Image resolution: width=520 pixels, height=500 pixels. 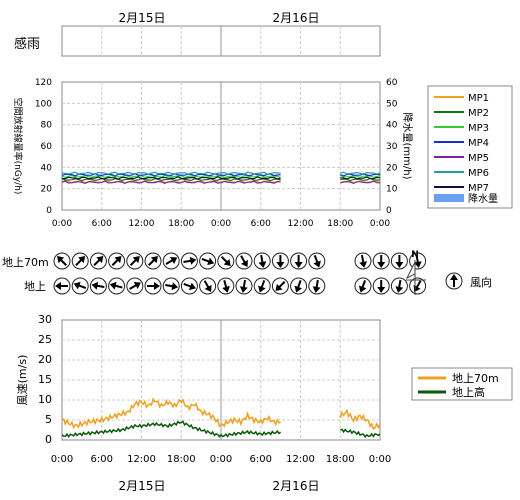 I want to click on dose-series-mp3, so click(x=171, y=176).